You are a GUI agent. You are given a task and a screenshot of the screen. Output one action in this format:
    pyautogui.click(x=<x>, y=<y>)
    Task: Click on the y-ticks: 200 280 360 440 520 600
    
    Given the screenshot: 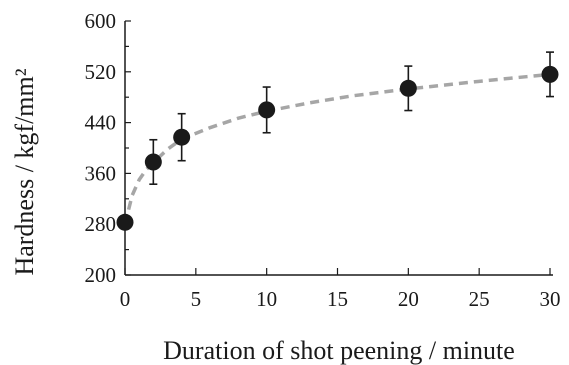 What is the action you would take?
    pyautogui.click(x=108, y=148)
    